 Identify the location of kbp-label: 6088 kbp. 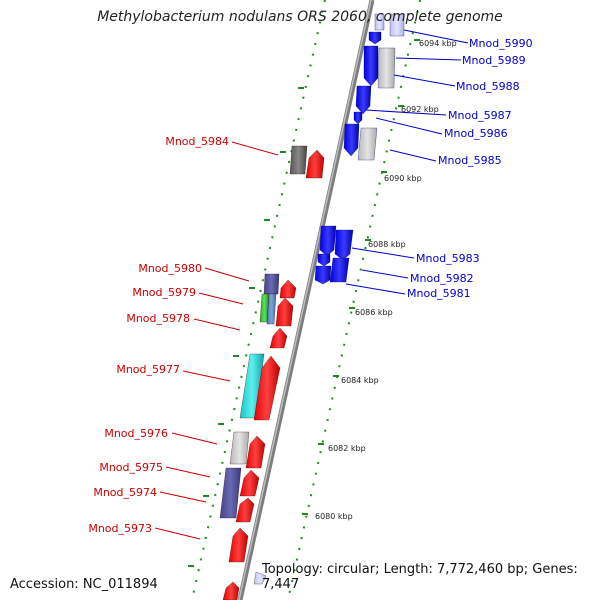
(387, 244).